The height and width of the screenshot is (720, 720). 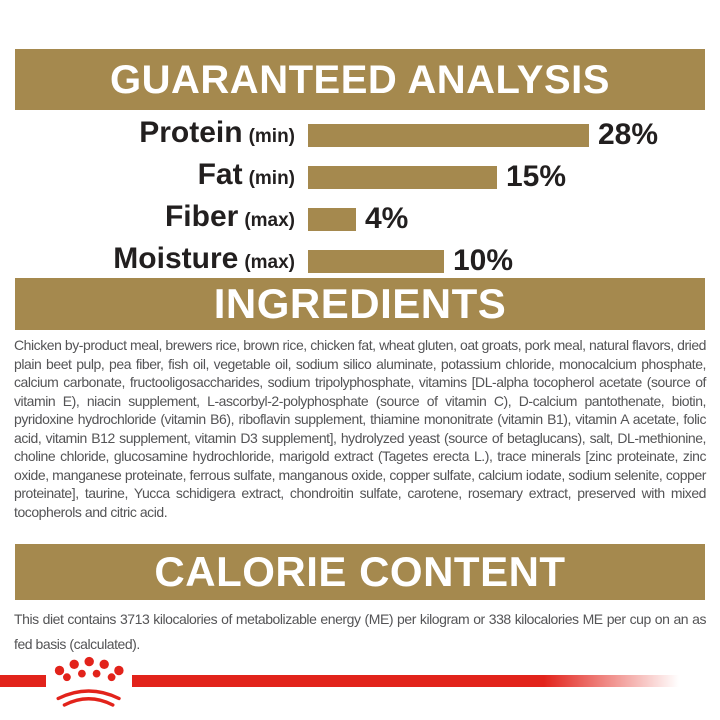 I want to click on analysis-row: Protein (min) 28%, so click(x=360, y=133).